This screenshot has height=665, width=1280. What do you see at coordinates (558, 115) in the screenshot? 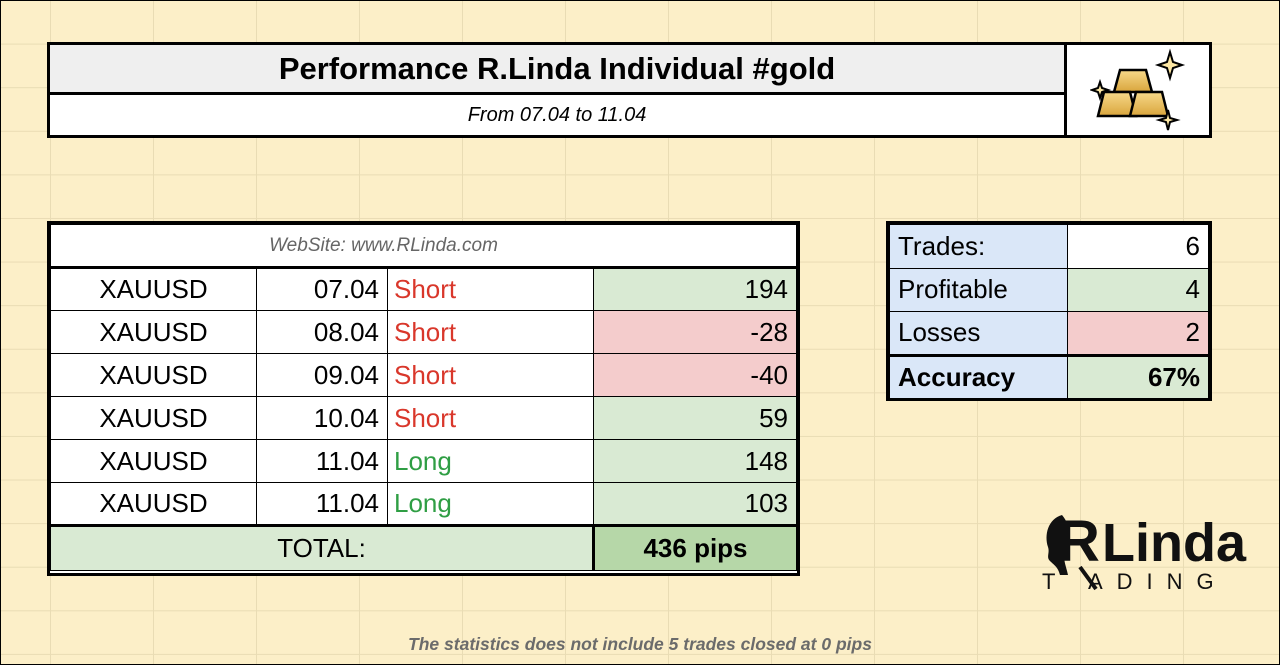
I see `date-range: From 07.04 to 11.04` at bounding box center [558, 115].